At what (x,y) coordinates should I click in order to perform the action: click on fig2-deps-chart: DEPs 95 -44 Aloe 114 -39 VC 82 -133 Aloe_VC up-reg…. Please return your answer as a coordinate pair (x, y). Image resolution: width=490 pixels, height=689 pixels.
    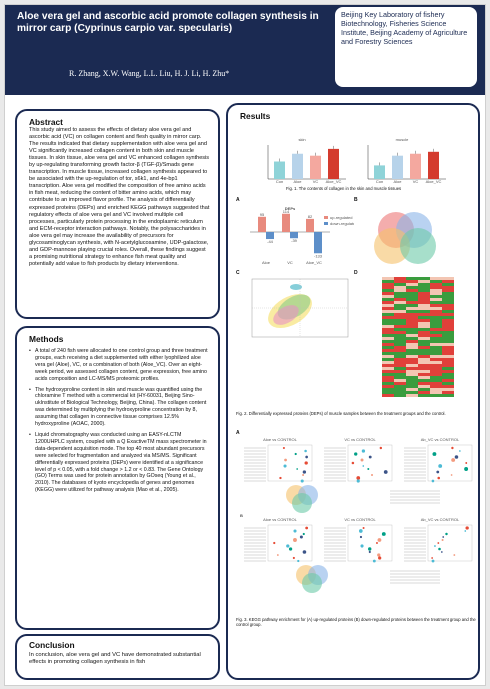
    Looking at the image, I should click on (302, 235).